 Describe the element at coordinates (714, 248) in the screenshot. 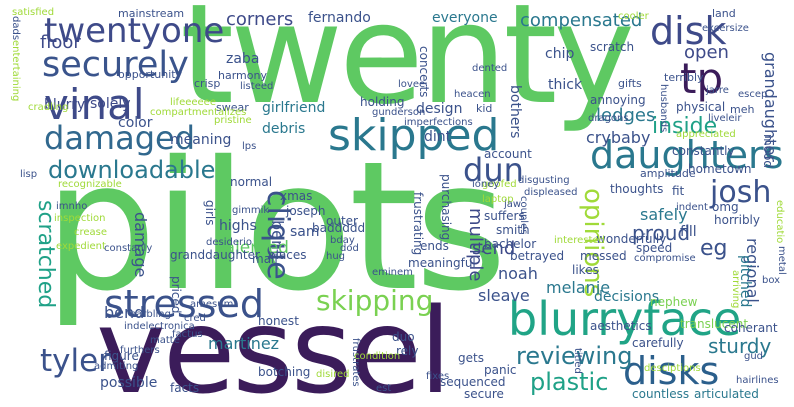

I see `word-eg: eg` at that location.